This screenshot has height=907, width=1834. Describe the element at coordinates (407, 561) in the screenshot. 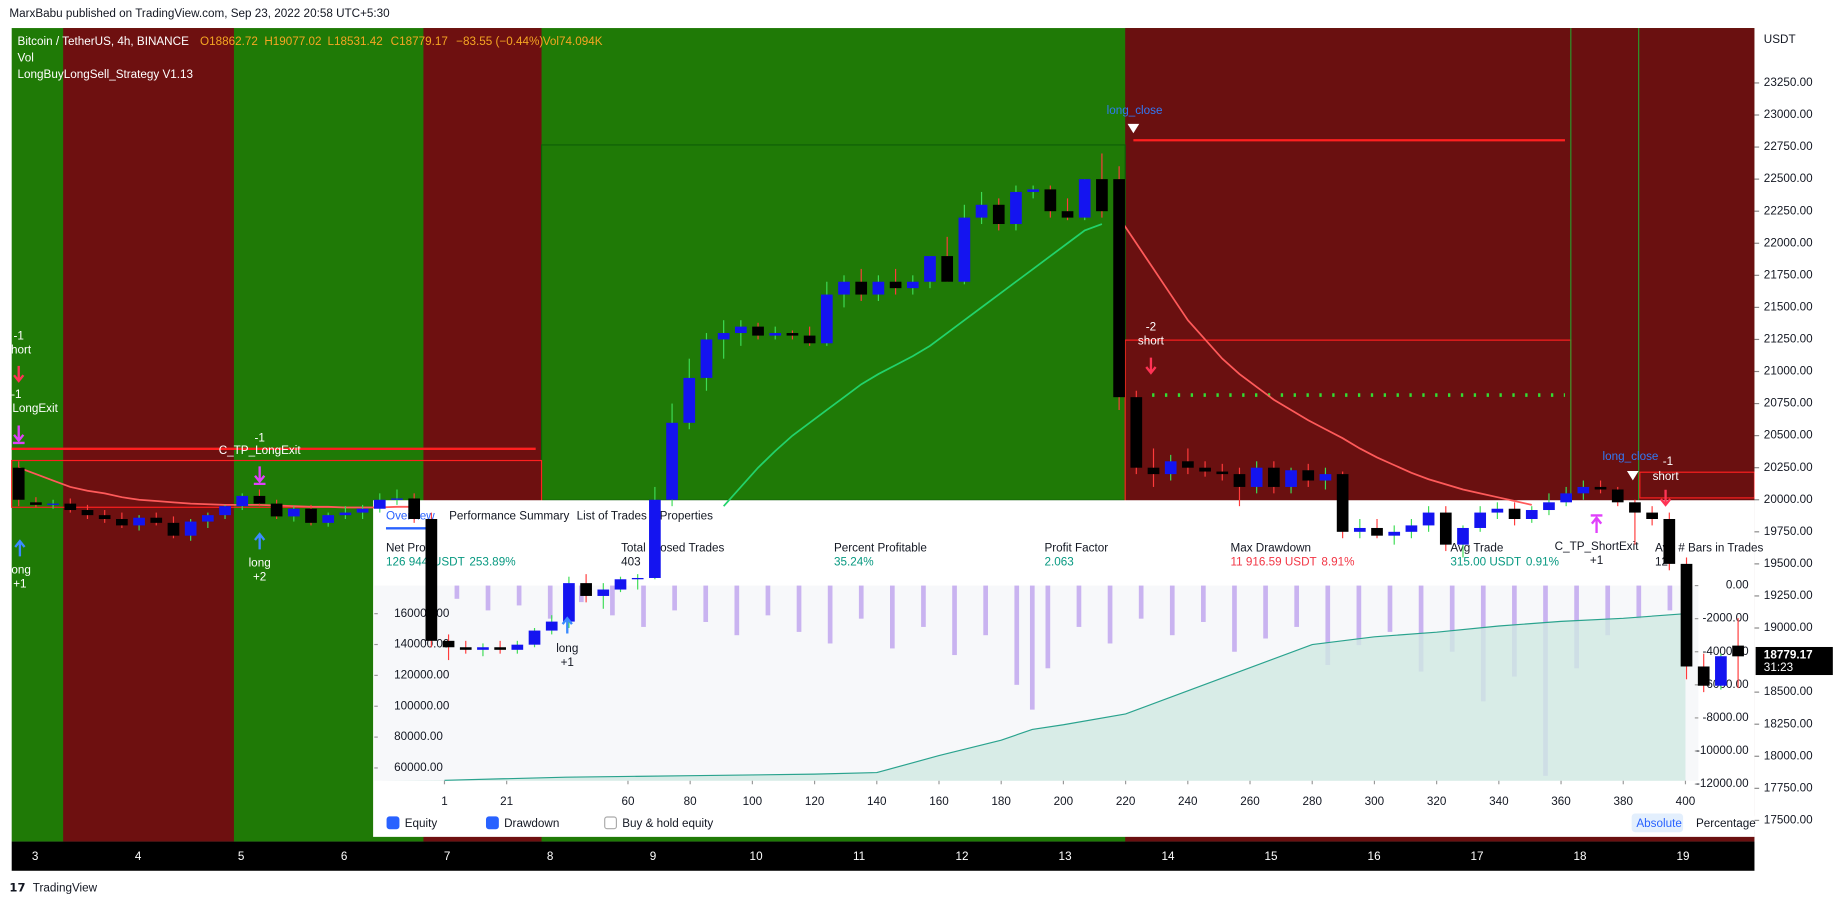

I see `metric-value: 126 944` at that location.